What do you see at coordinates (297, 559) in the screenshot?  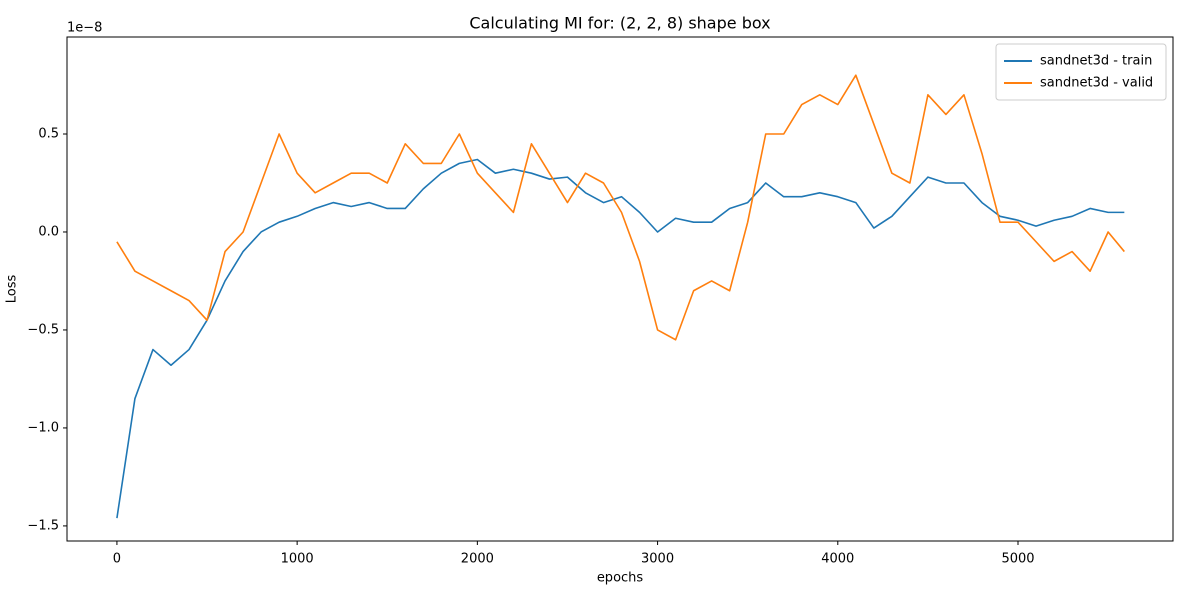 I see `x-tick-label: 1000` at bounding box center [297, 559].